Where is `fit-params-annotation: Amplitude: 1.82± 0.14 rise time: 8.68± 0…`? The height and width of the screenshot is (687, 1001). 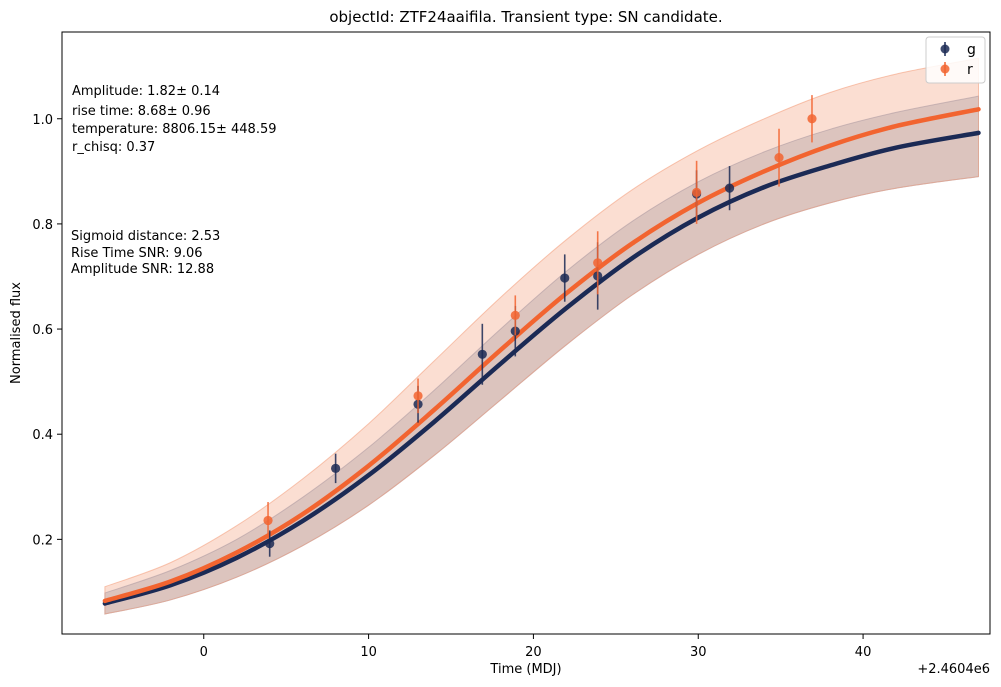
fit-params-annotation: Amplitude: 1.82± 0.14 rise time: 8.68± 0… is located at coordinates (174, 119).